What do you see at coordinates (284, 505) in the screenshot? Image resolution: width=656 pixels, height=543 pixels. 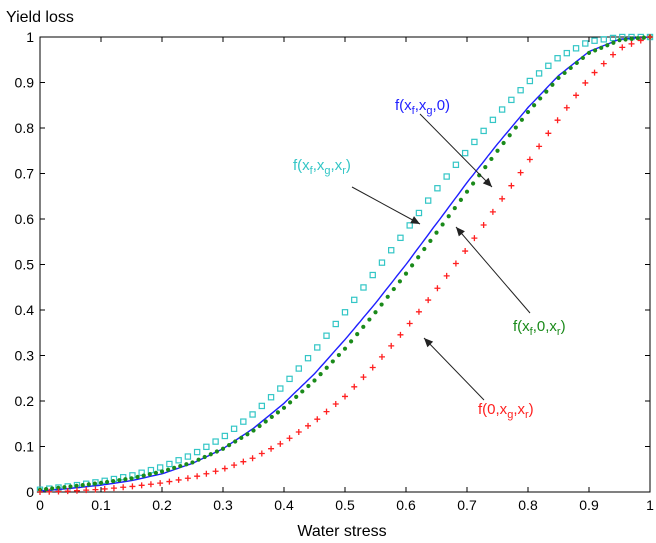 I see `x-tick-label: 0.4` at bounding box center [284, 505].